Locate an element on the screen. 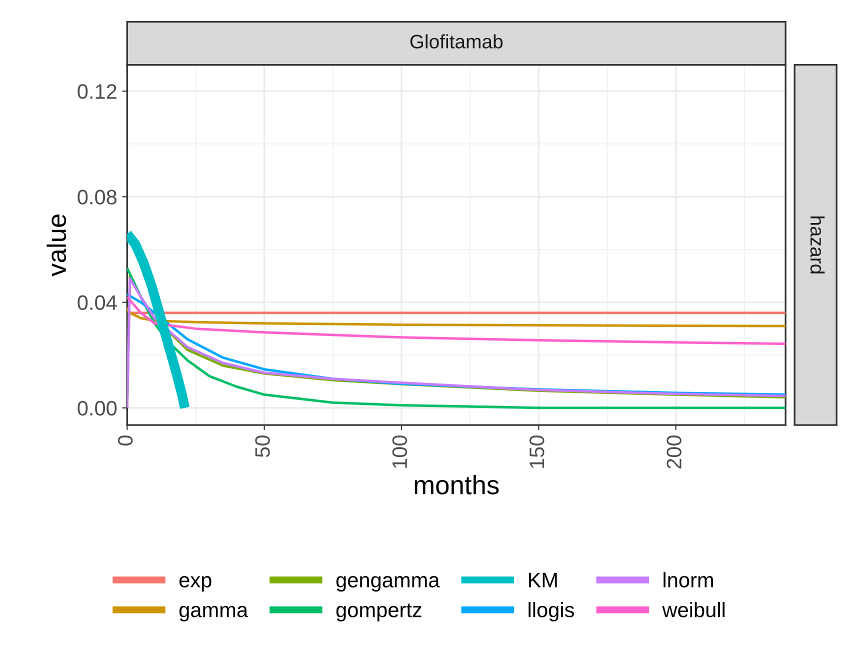 This screenshot has width=842, height=661. y-tick-label: 0.04 is located at coordinates (97, 302).